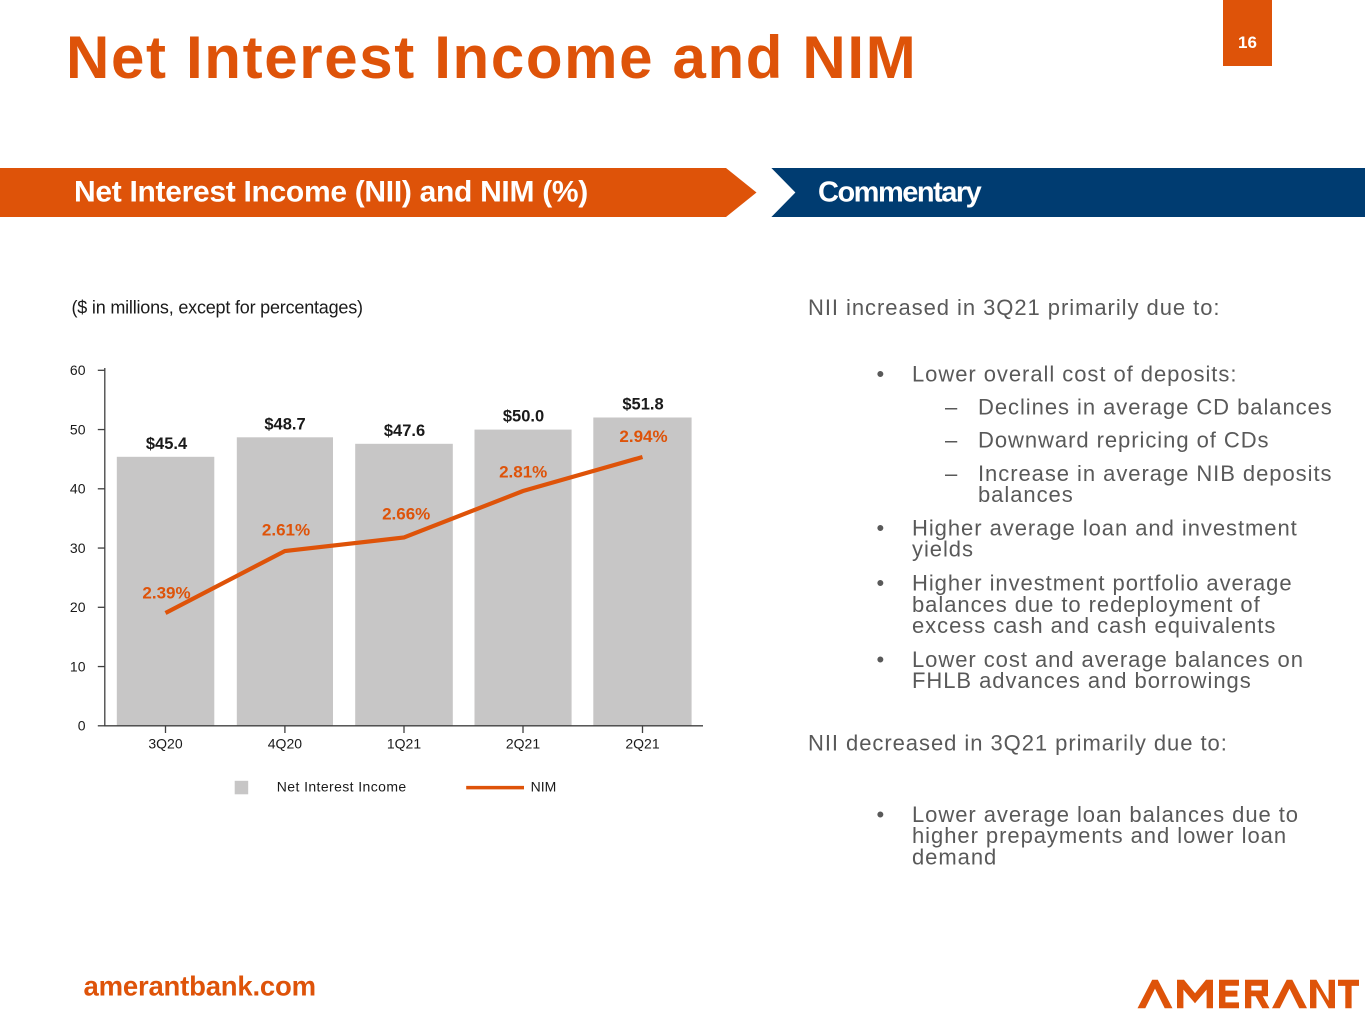 Image resolution: width=1365 pixels, height=1024 pixels. What do you see at coordinates (1026, 494) in the screenshot?
I see `svg-text: balances` at bounding box center [1026, 494].